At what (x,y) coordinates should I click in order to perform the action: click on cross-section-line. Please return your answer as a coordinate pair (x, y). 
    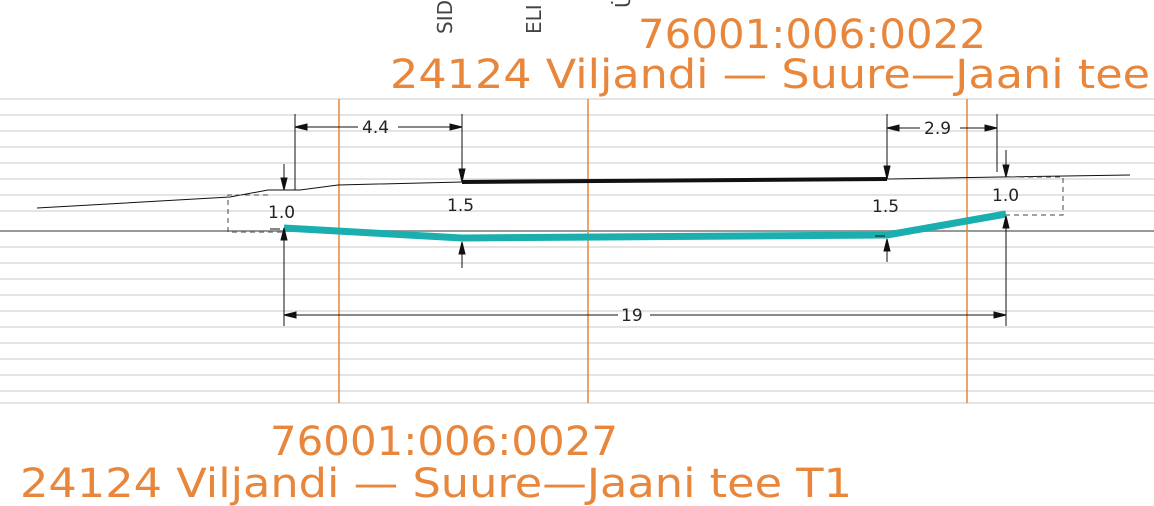
    Looking at the image, I should click on (645, 226).